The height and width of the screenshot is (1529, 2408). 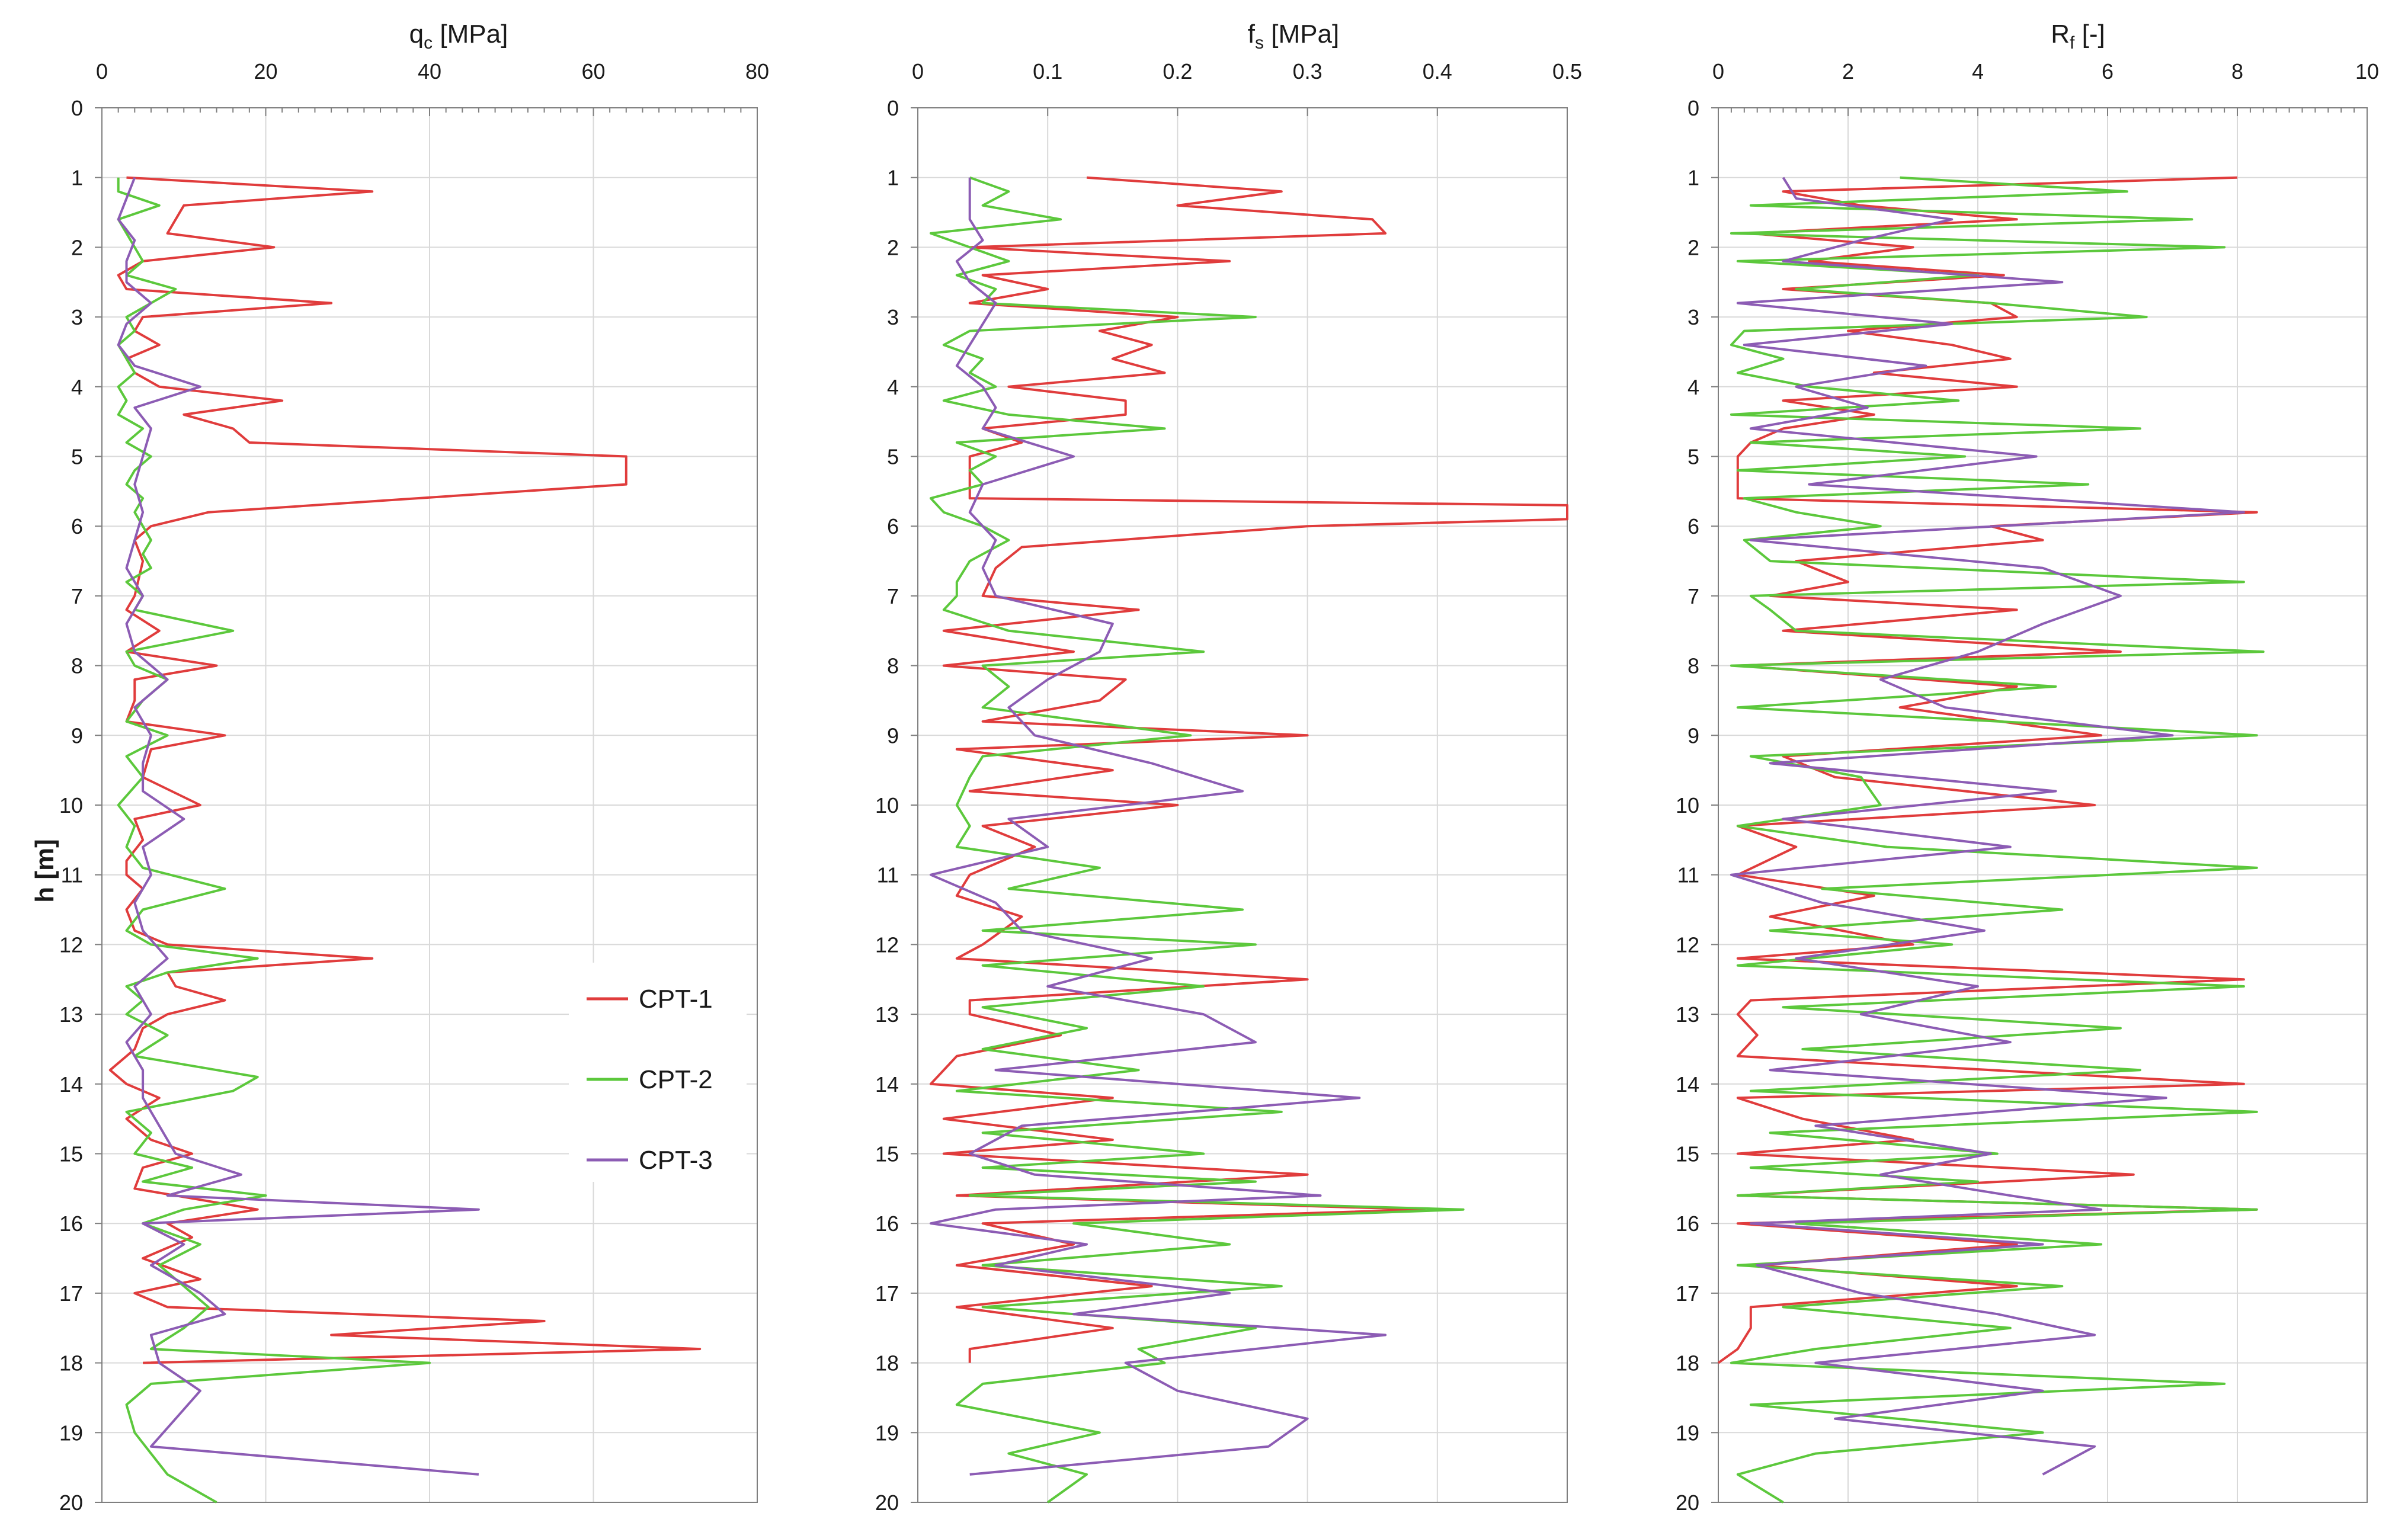 I want to click on panel-title-qc: qc [MPa], so click(x=458, y=36).